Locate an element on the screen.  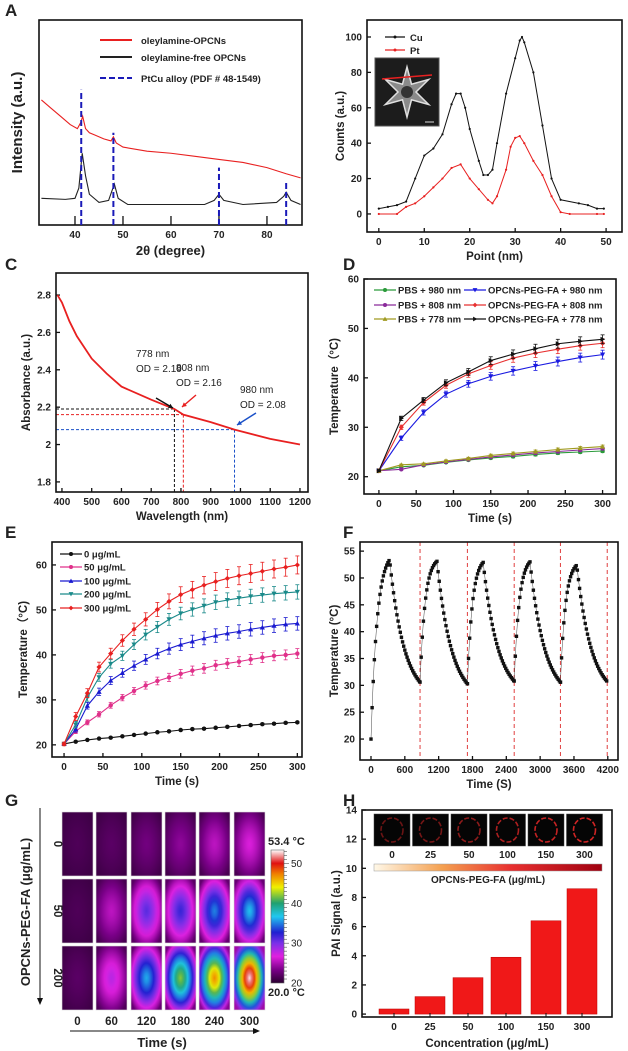
y-axis-title: Counts (a.u.) is located at coordinates (341, 126).